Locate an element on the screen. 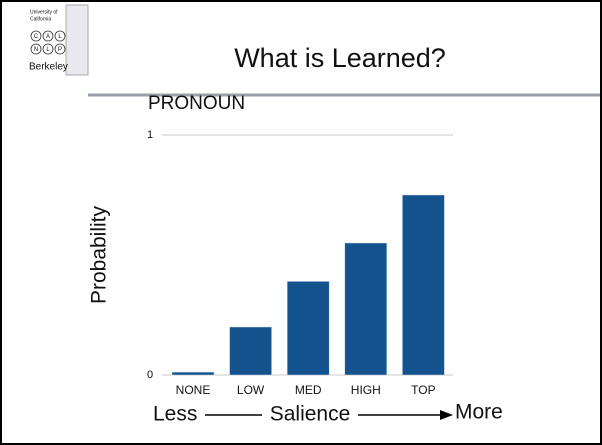 The width and height of the screenshot is (602, 445). logo-letter: N is located at coordinates (36, 50).